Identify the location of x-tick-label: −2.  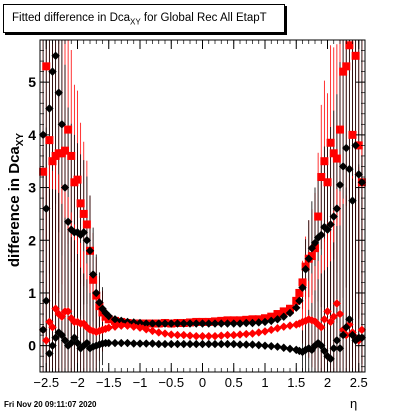
(77, 382).